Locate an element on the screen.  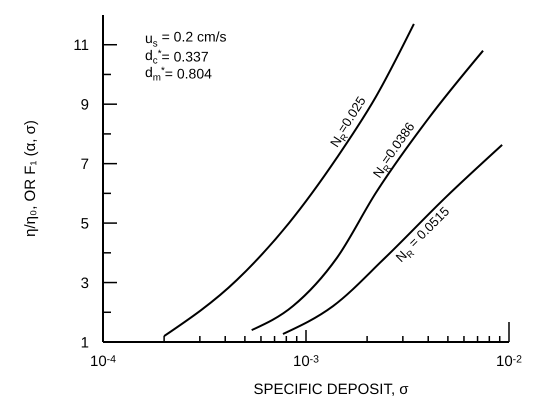
annotation: d$_{c}$$^{*}$= 0.337 is located at coordinates (177, 56).